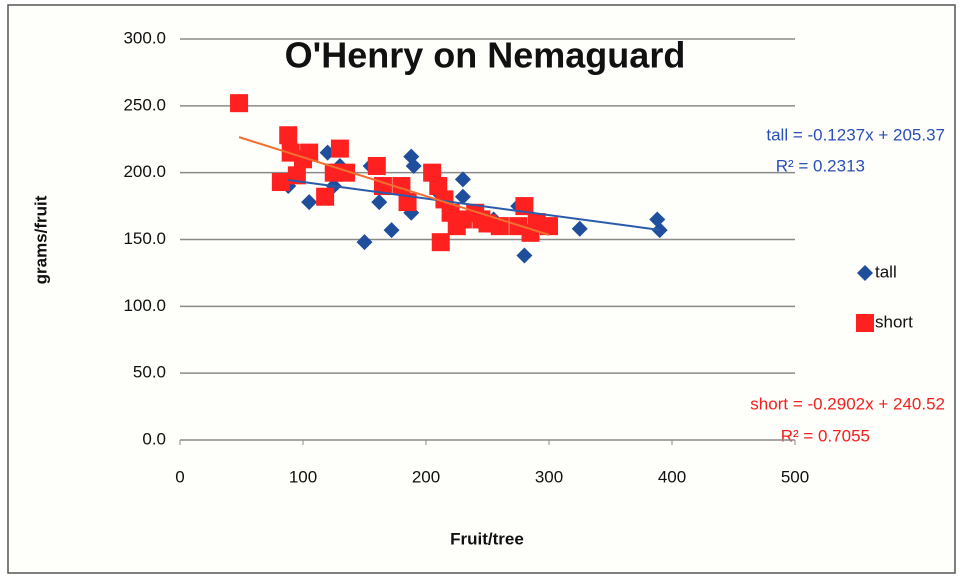 This screenshot has height=581, width=964. I want to click on x-tick-label: 400, so click(672, 476).